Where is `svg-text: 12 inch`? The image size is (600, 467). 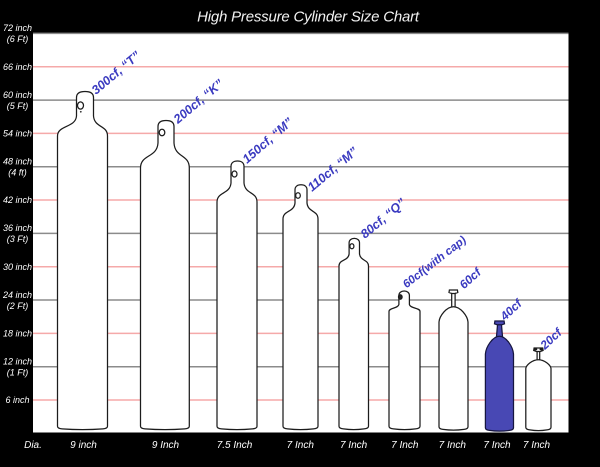
svg-text: 12 inch is located at coordinates (17, 362).